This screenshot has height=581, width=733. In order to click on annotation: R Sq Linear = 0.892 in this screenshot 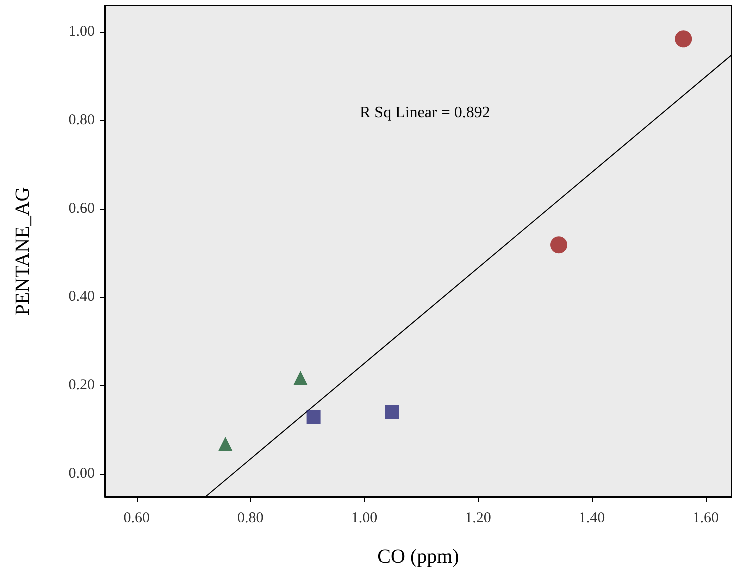, I will do `click(425, 113)`.